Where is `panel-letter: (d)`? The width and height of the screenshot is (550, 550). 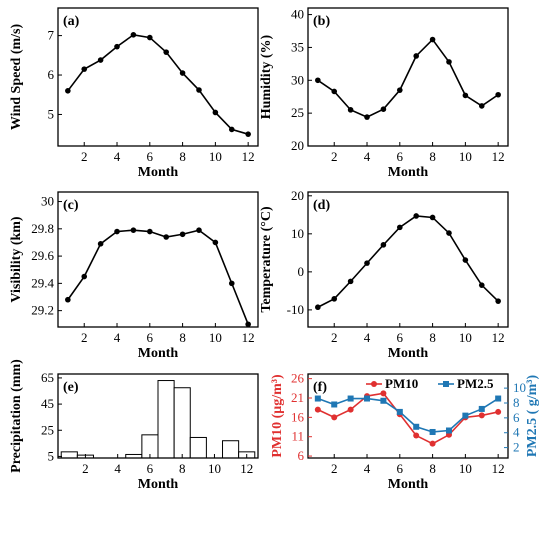 panel-letter: (d) is located at coordinates (321, 205).